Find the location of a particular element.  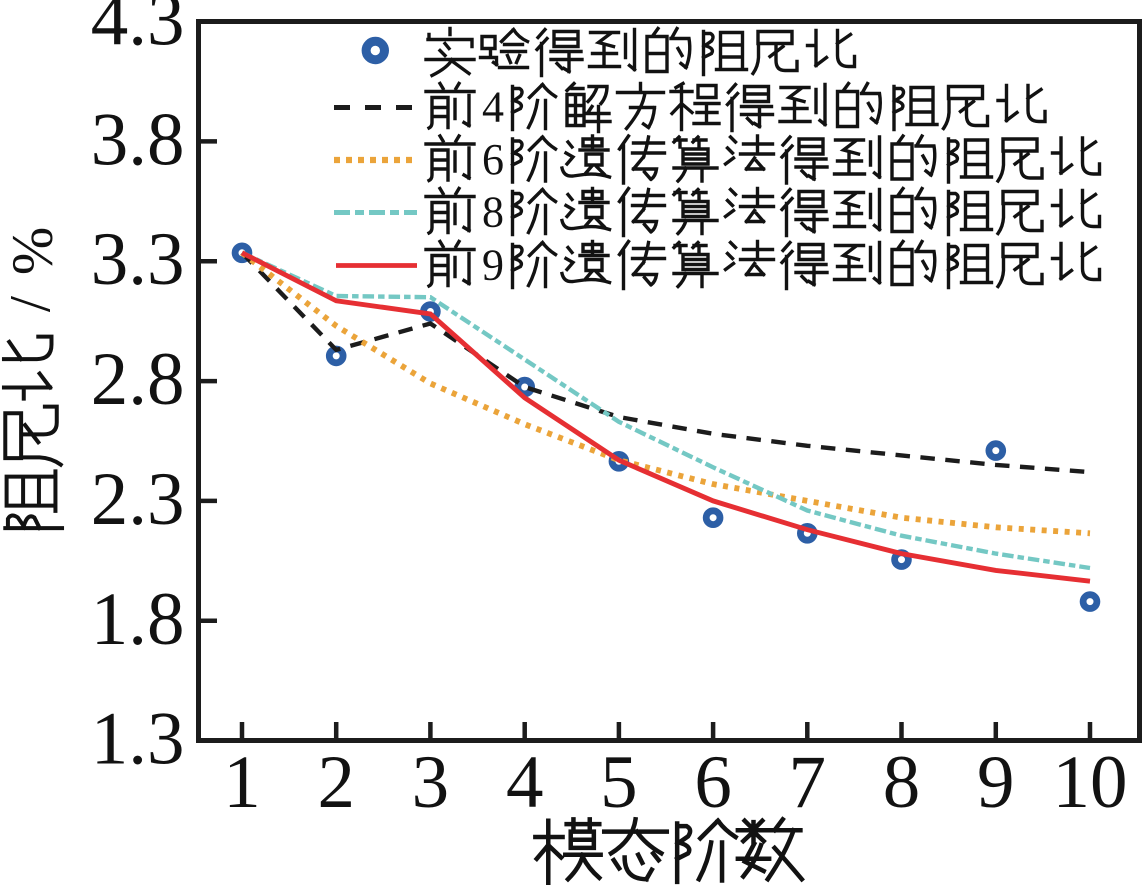

svg-text: 1.3 is located at coordinates (138, 739).